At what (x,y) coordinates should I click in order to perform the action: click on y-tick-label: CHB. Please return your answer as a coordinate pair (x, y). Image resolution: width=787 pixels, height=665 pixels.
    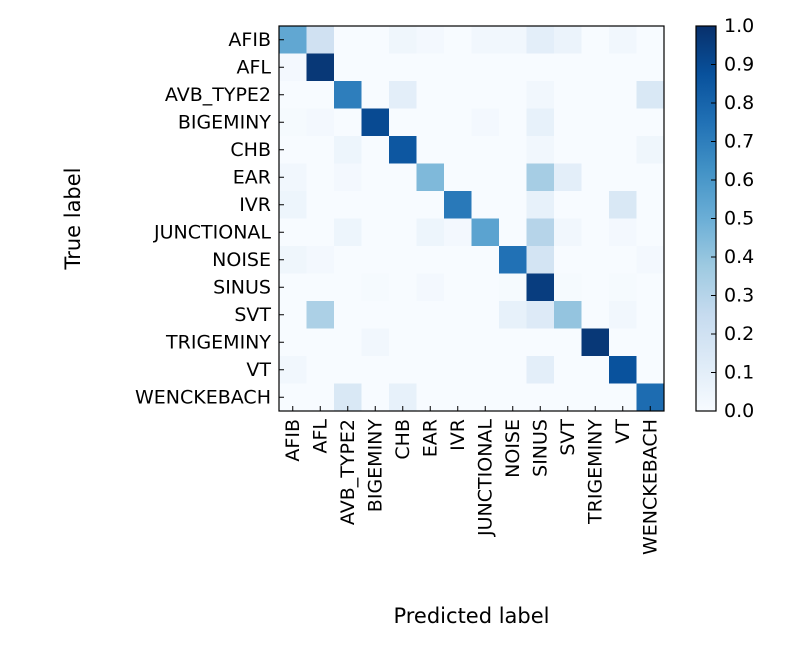
    Looking at the image, I should click on (250, 150).